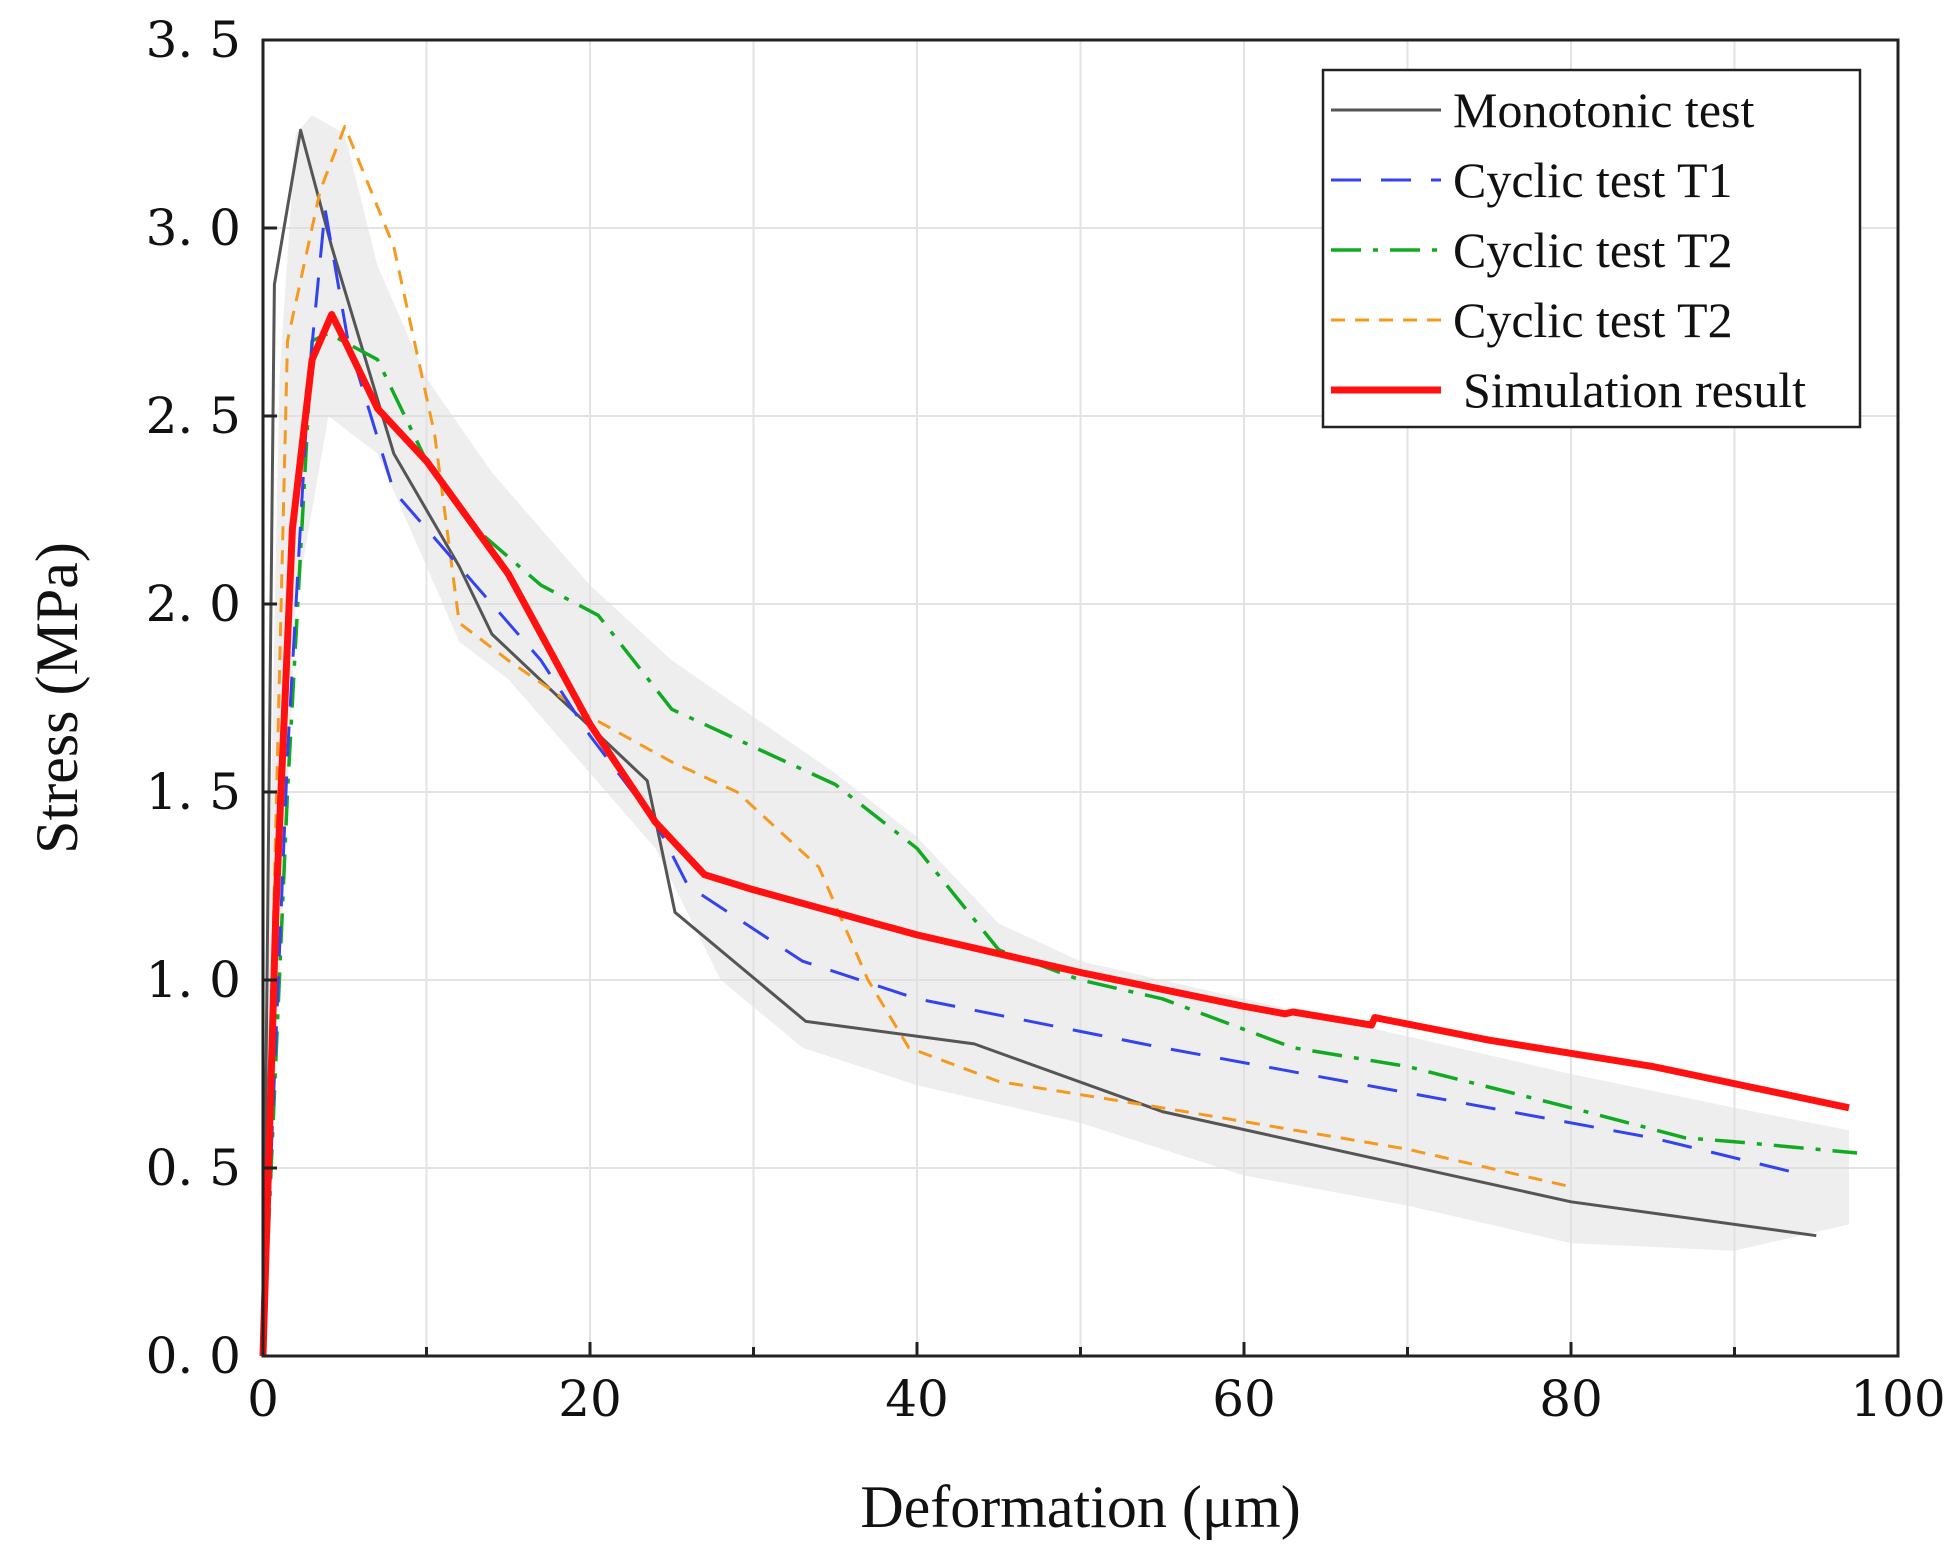  What do you see at coordinates (57, 698) in the screenshot?
I see `y-axis-title: Stress (MPa)` at bounding box center [57, 698].